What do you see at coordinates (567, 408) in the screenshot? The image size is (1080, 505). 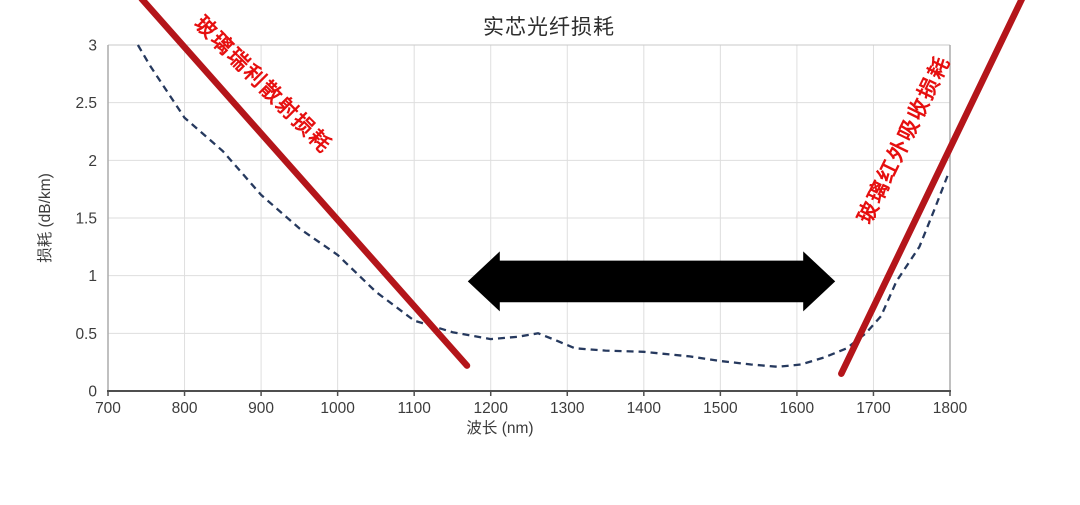 I see `x-tick-label: 1300` at bounding box center [567, 408].